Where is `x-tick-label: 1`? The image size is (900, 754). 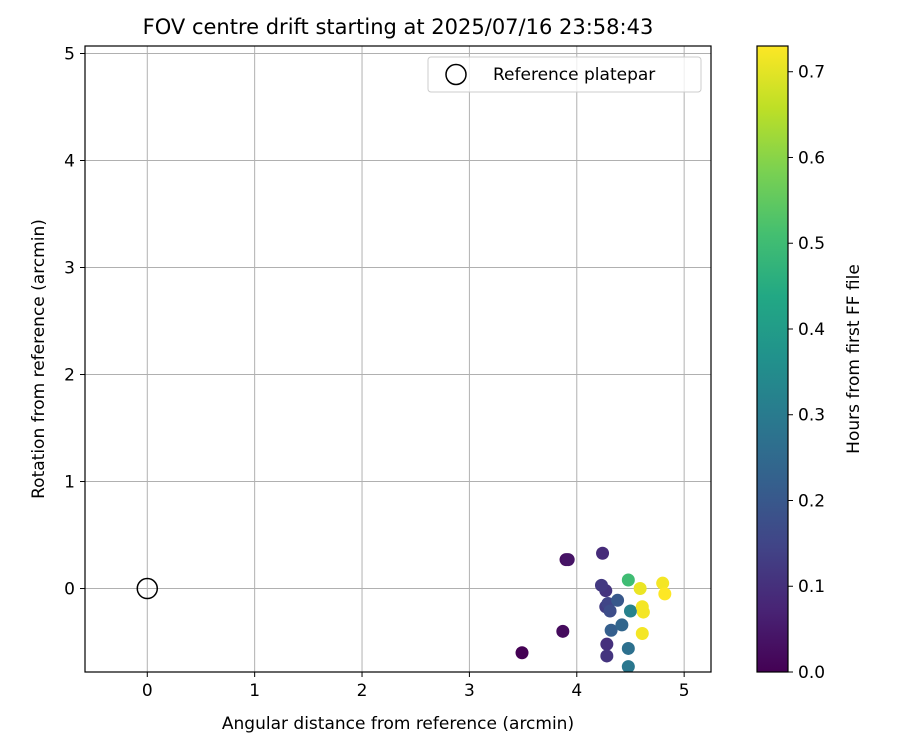 x-tick-label: 1 is located at coordinates (254, 691).